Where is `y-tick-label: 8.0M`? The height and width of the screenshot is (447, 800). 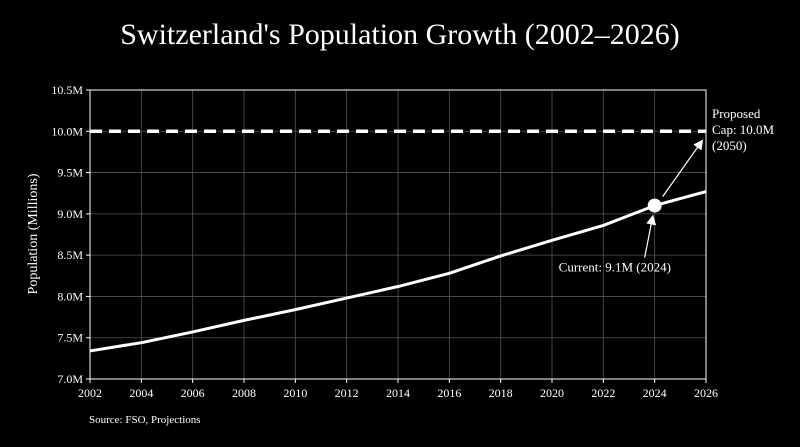
y-tick-label: 8.0M is located at coordinates (70, 296).